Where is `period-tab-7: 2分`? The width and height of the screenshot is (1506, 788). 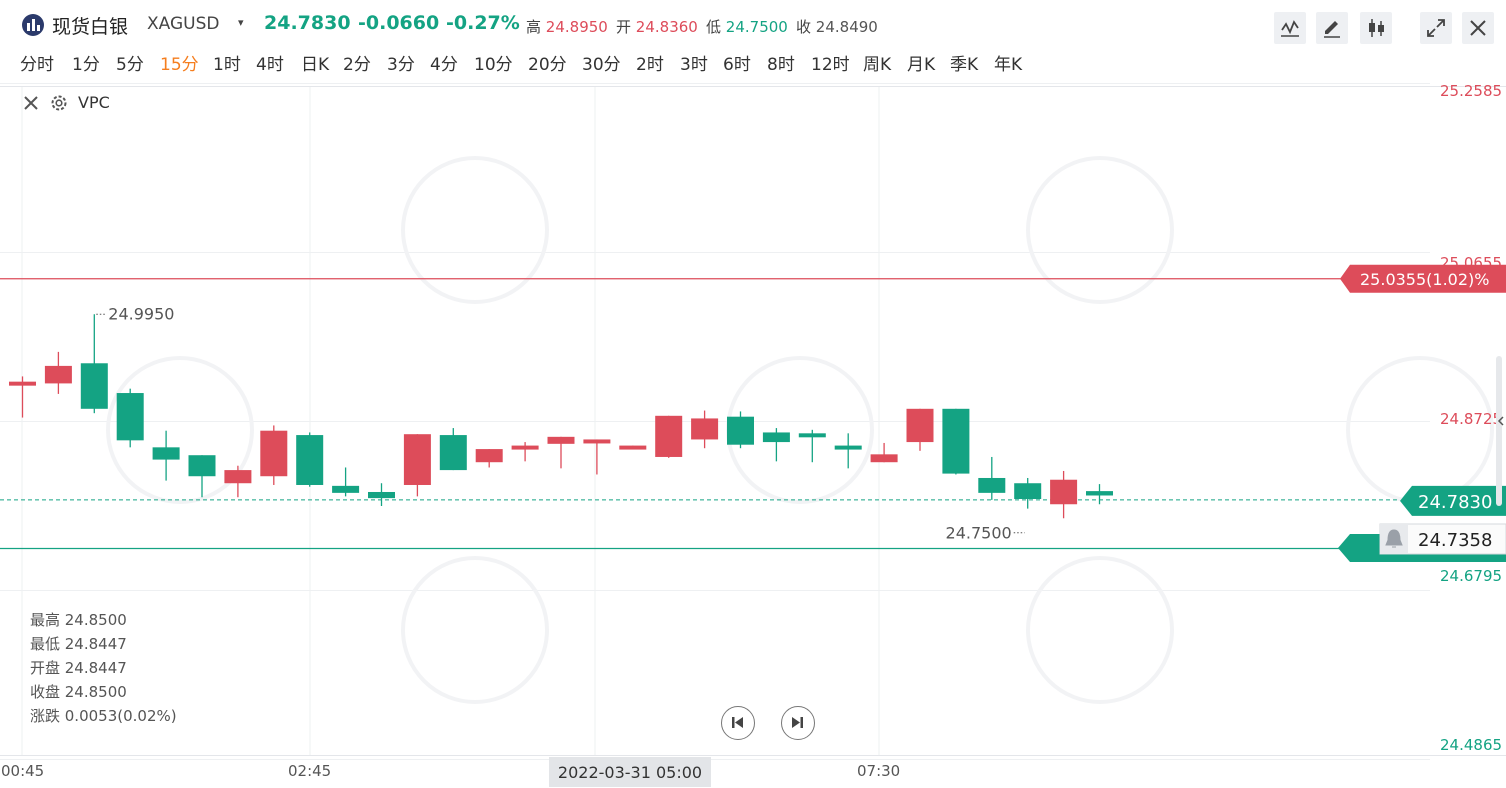 period-tab-7: 2分 is located at coordinates (357, 65).